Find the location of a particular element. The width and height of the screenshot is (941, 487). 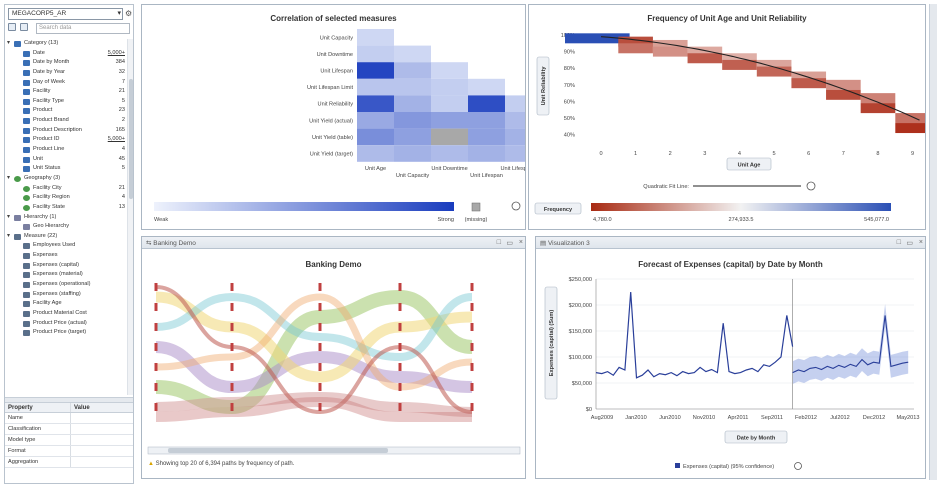

tree-item: Unit Status 5 is located at coordinates (67, 169).